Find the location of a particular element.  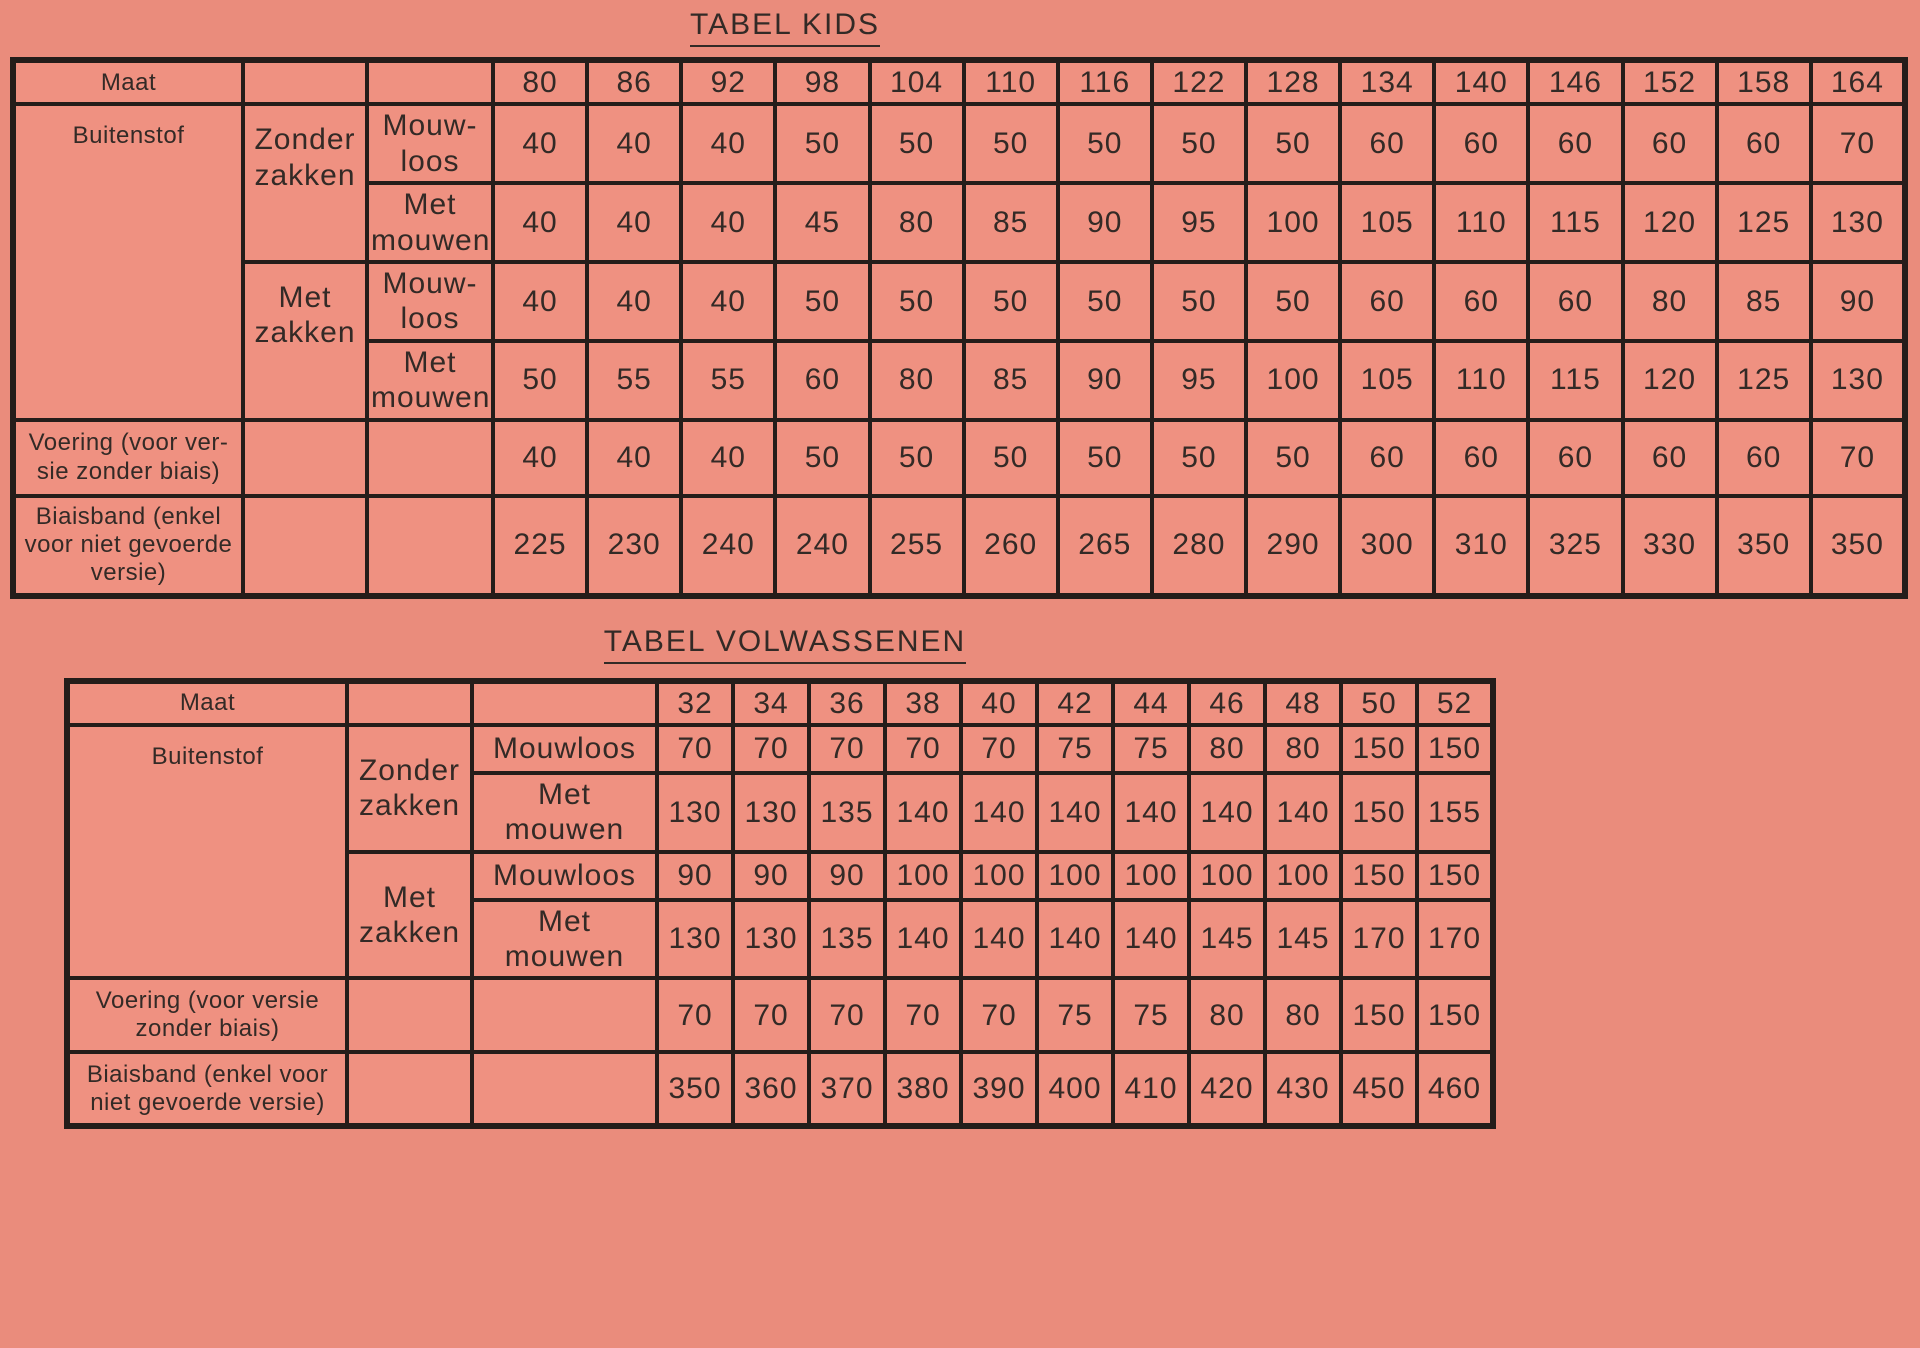

value-cell: 240 is located at coordinates (728, 545).